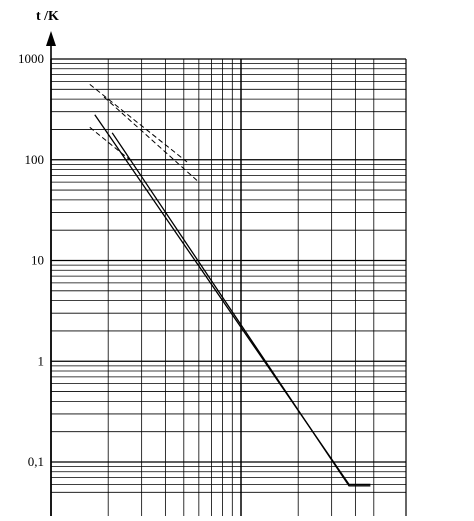 This screenshot has width=474, height=521. I want to click on y-tick-label: 0,1, so click(36, 461).